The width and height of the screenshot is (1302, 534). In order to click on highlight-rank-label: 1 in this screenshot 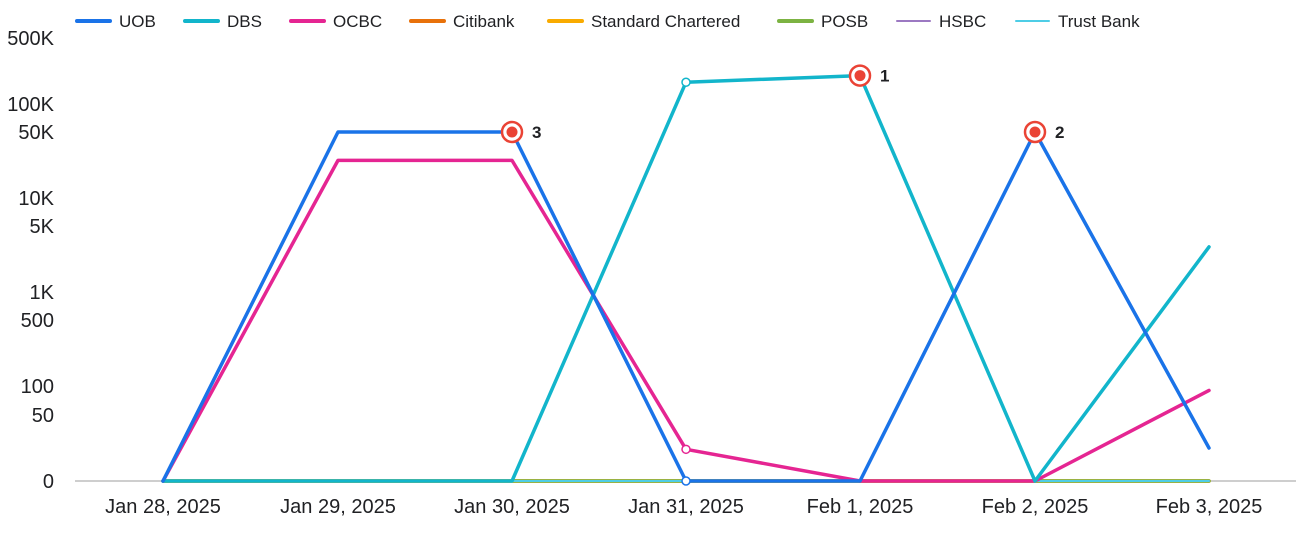, I will do `click(884, 76)`.